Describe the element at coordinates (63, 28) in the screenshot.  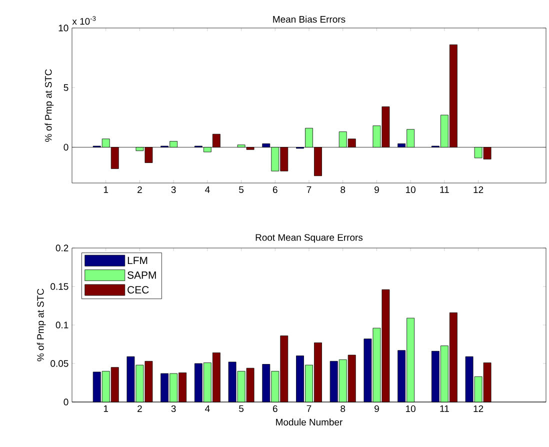
I see `y-tick-label: 10` at that location.